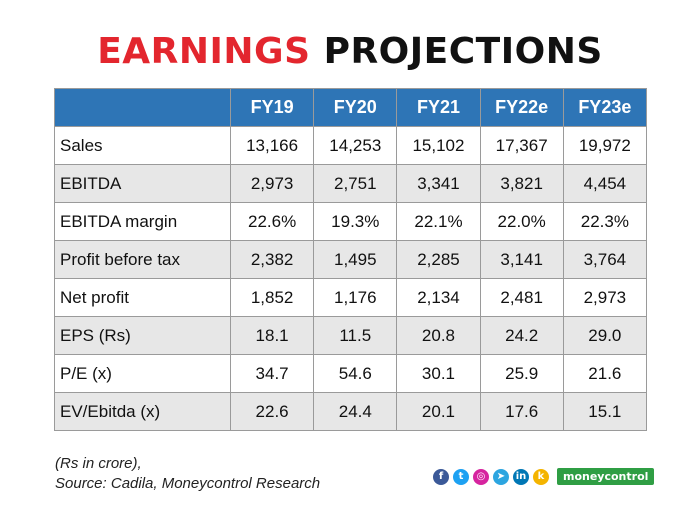 This screenshot has height=522, width=700. I want to click on social-icons: f t ◎ ➤ in k moneycontrol, so click(544, 476).